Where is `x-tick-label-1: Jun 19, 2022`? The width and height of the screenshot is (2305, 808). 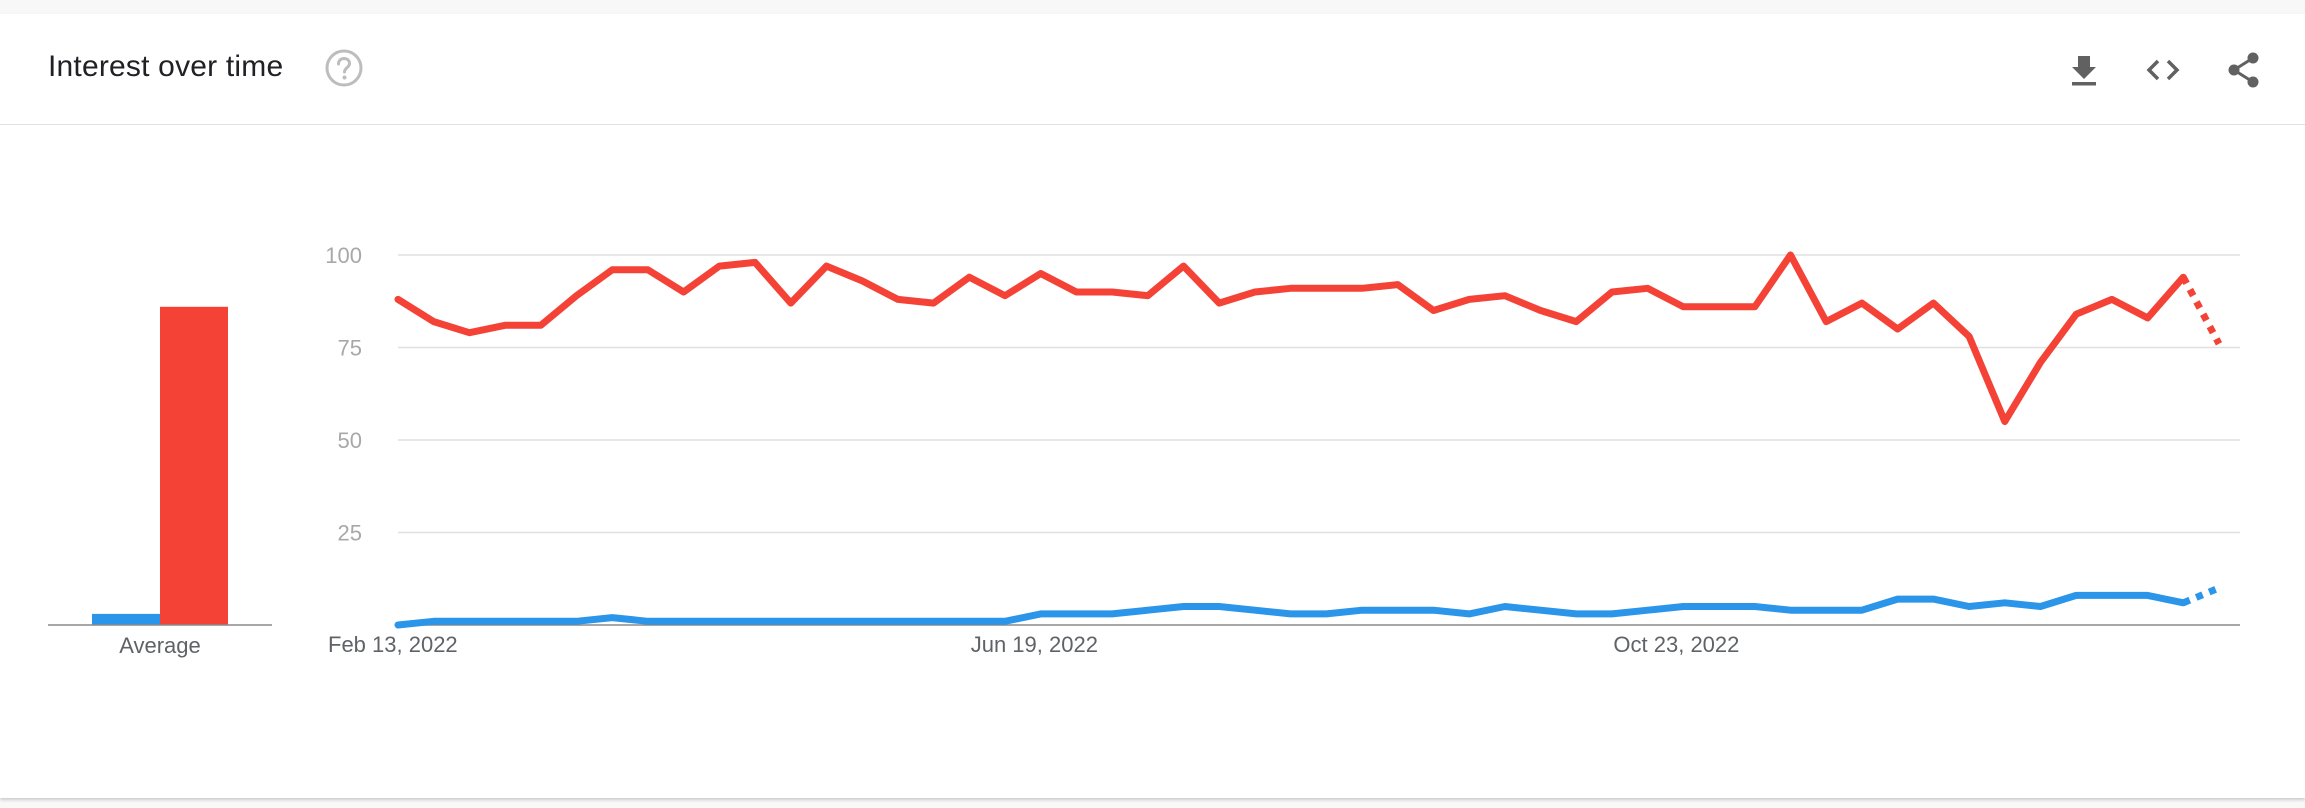 x-tick-label-1: Jun 19, 2022 is located at coordinates (1034, 644).